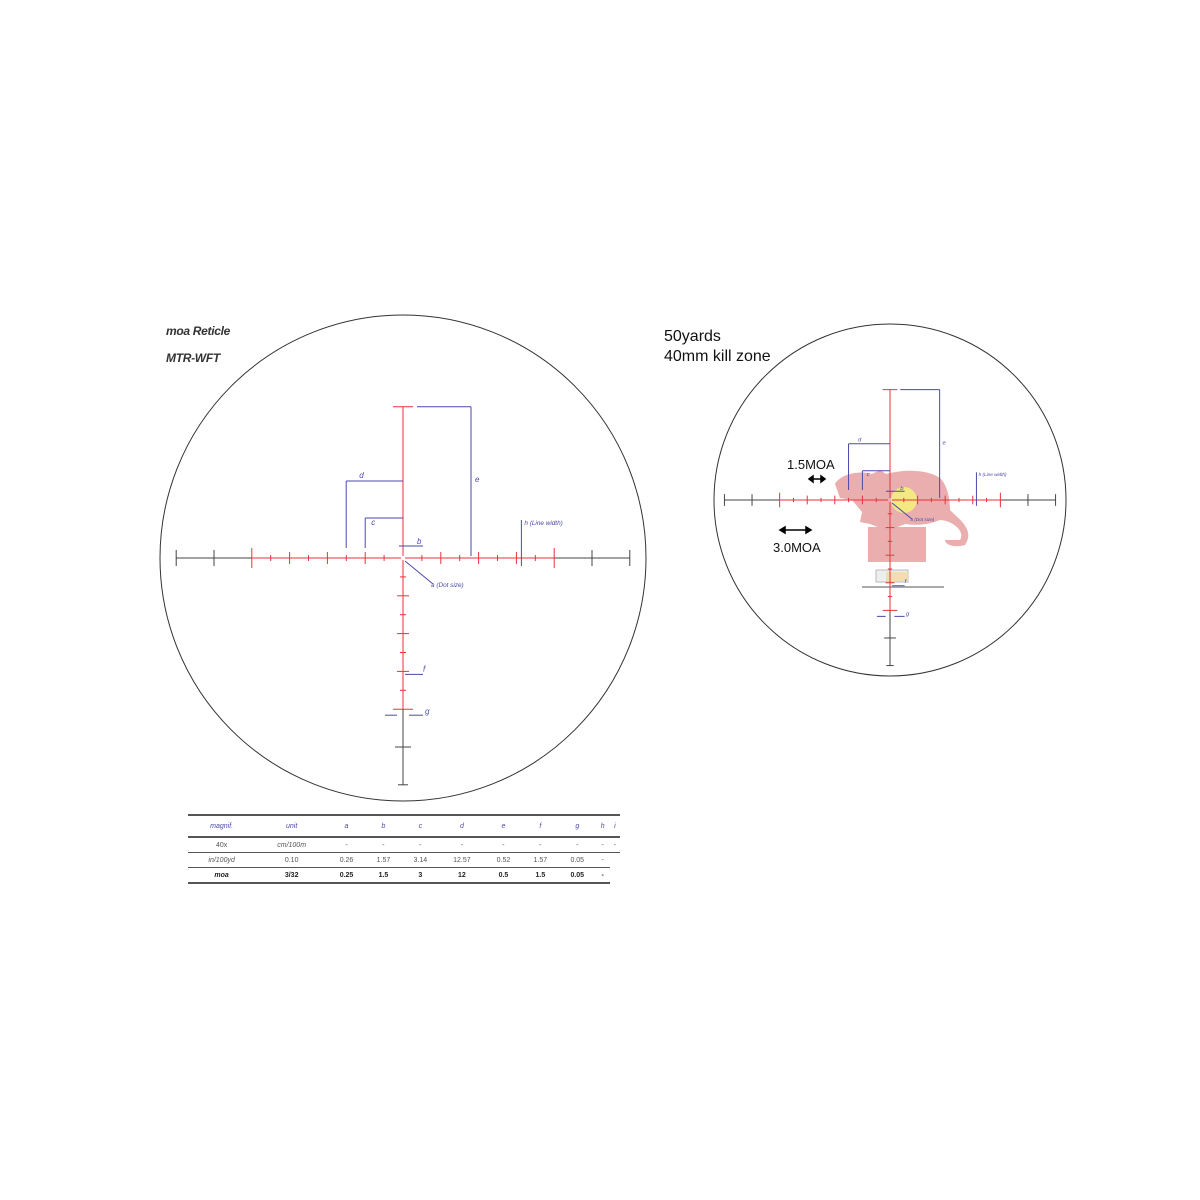 The height and width of the screenshot is (1200, 1200). Describe the element at coordinates (717, 356) in the screenshot. I see `kill-zone-label: 40mm kill zone` at that location.